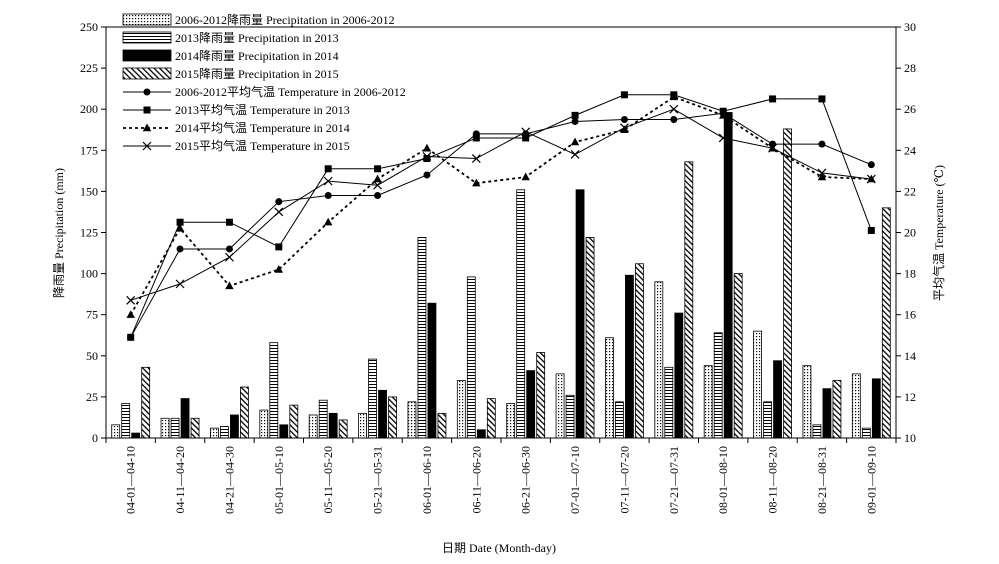 This screenshot has height=564, width=999. I want to click on x-tick-label-12: 07-21—07-31, so click(674, 480).